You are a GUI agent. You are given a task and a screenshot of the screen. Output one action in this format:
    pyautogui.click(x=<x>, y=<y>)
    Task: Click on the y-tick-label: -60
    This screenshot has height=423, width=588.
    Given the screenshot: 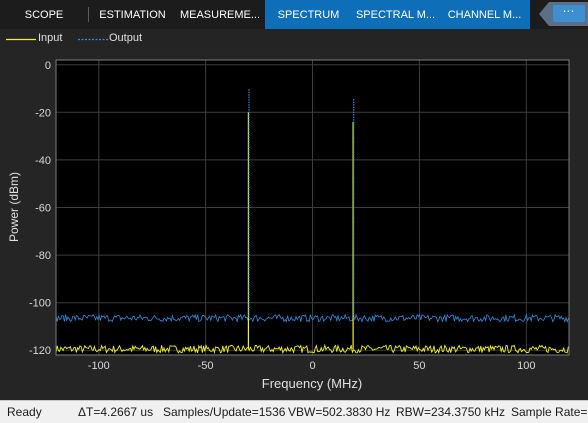 What is the action you would take?
    pyautogui.click(x=43, y=209)
    